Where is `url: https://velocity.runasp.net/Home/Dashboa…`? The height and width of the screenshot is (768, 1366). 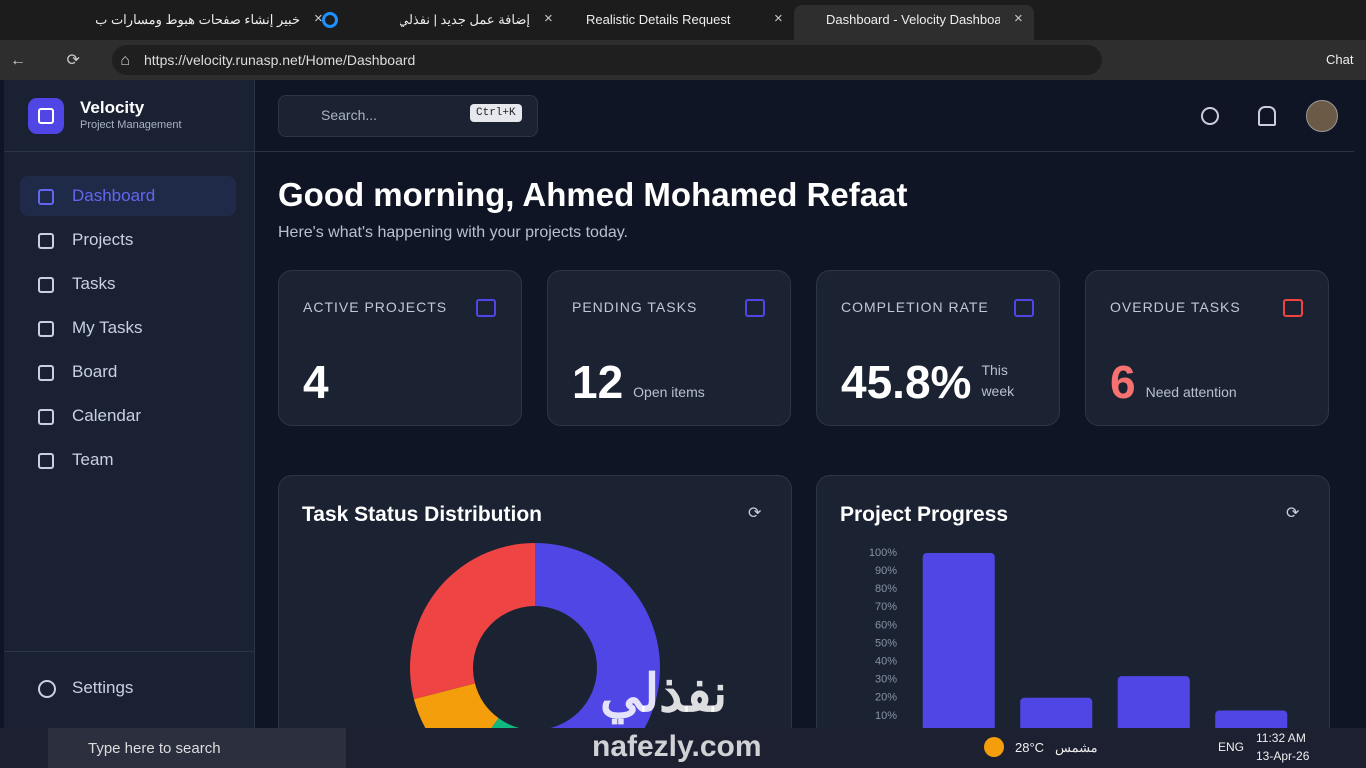 url: https://velocity.runasp.net/Home/Dashboa… is located at coordinates (280, 60).